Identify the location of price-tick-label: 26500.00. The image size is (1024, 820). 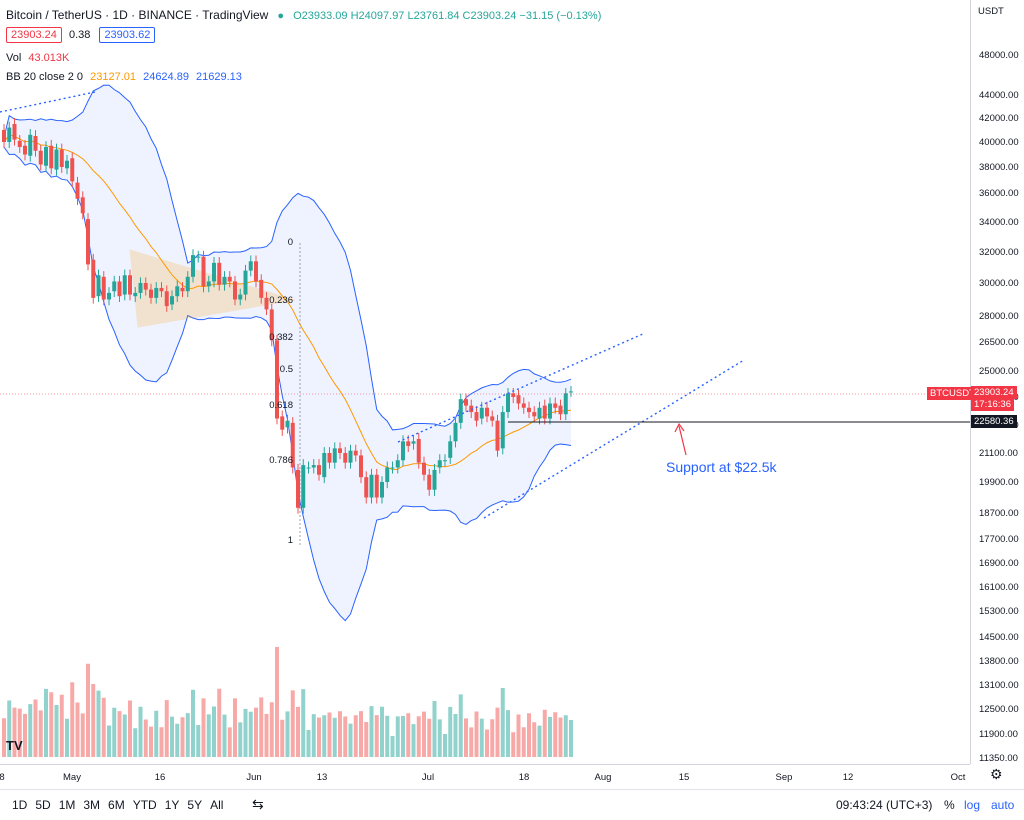
(999, 342).